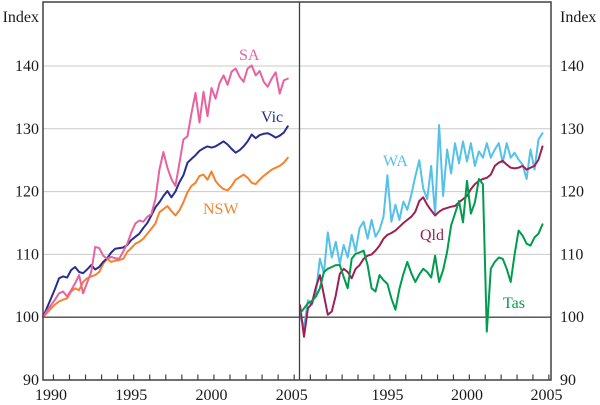 This screenshot has height=405, width=600. Describe the element at coordinates (27, 129) in the screenshot. I see `y-tick-label-left-130: 130` at that location.